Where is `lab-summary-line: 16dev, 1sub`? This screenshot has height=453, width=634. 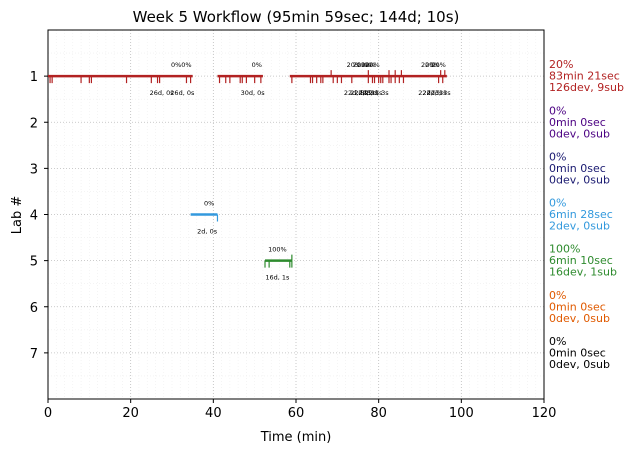 lab-summary-line: 16dev, 1sub is located at coordinates (583, 272).